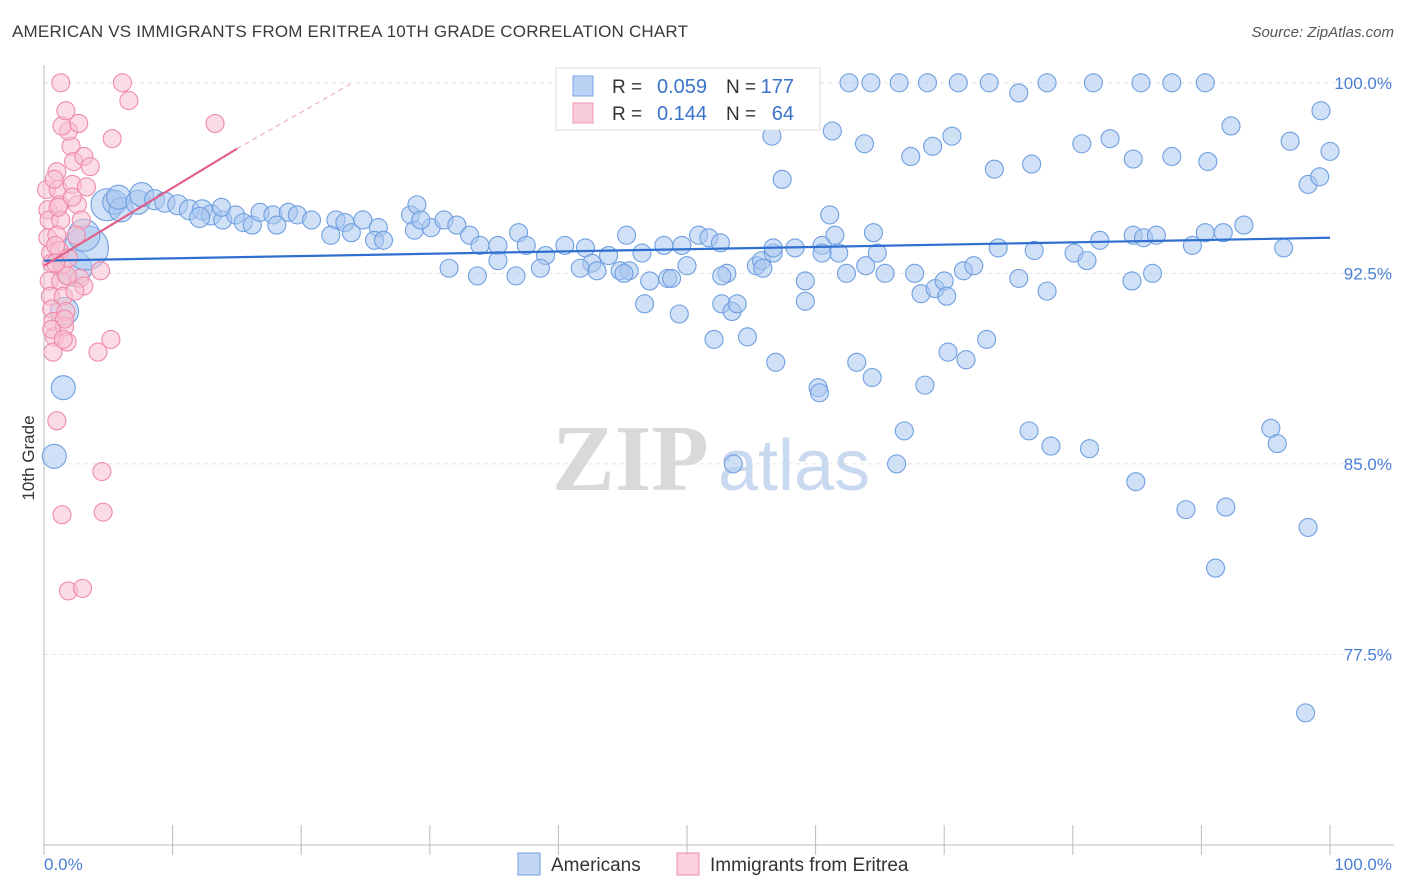 The height and width of the screenshot is (892, 1406). Describe the element at coordinates (688, 99) in the screenshot. I see `legend-stats-box` at that location.